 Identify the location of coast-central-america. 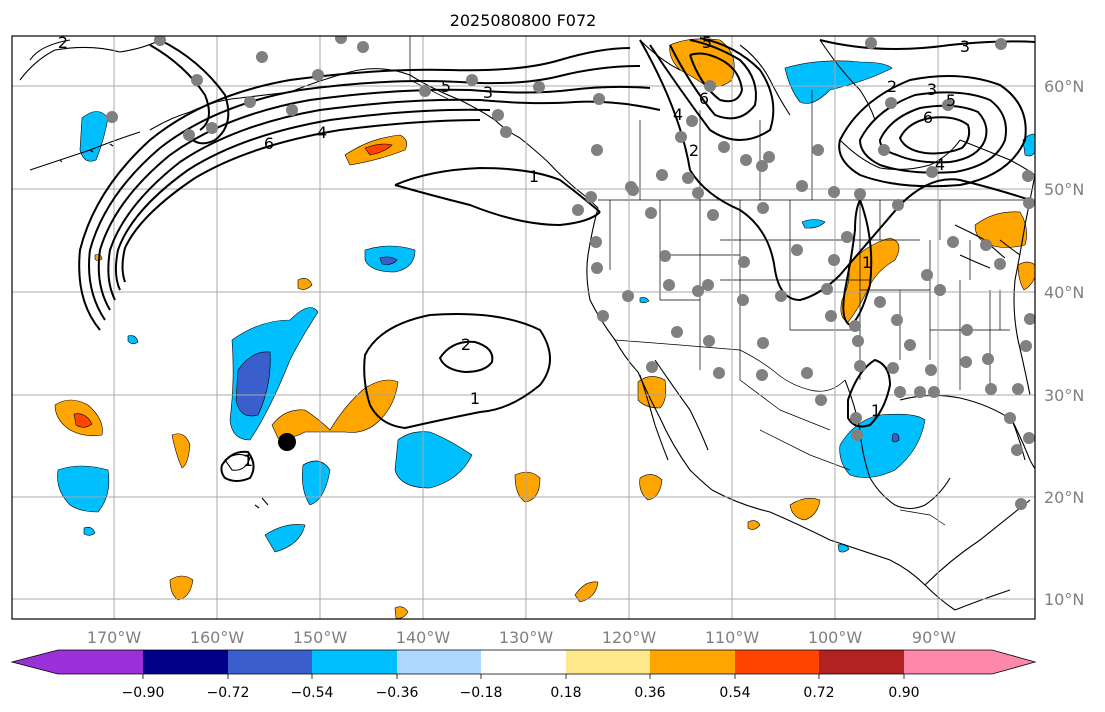
(977, 555).